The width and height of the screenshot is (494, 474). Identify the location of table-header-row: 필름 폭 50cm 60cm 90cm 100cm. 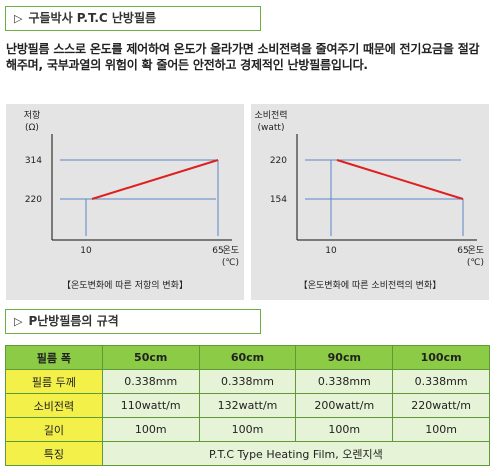
(247, 357).